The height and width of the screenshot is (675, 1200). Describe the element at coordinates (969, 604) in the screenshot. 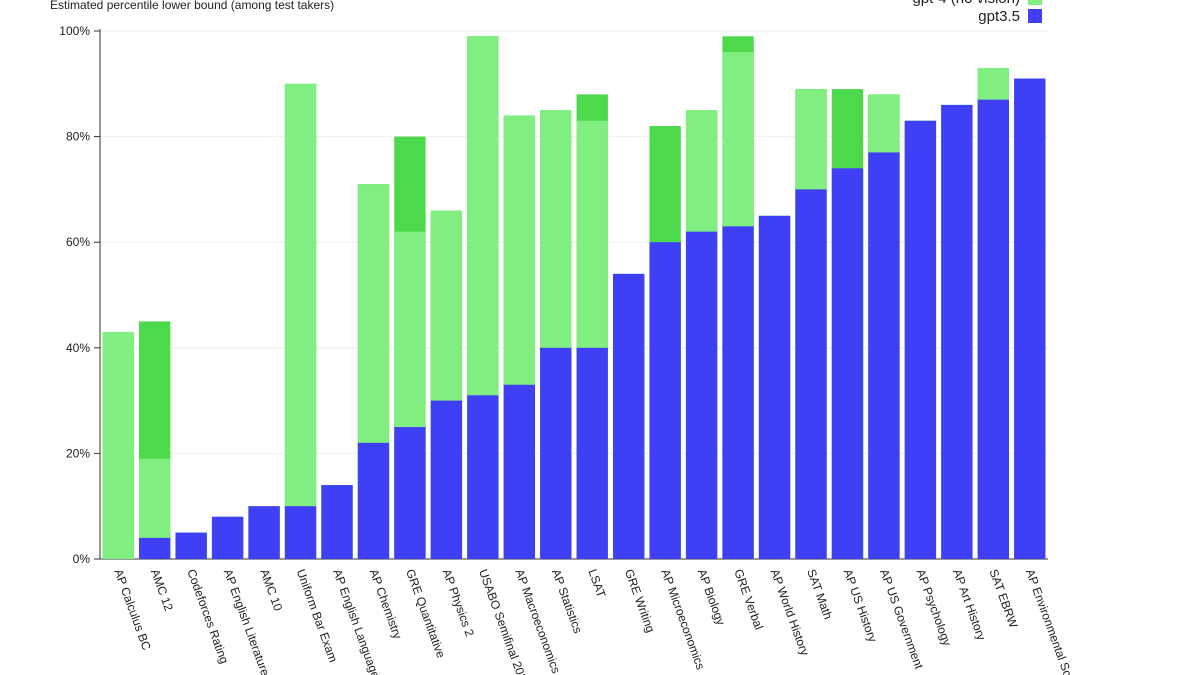

I see `x-tick-label: AP Art History` at that location.